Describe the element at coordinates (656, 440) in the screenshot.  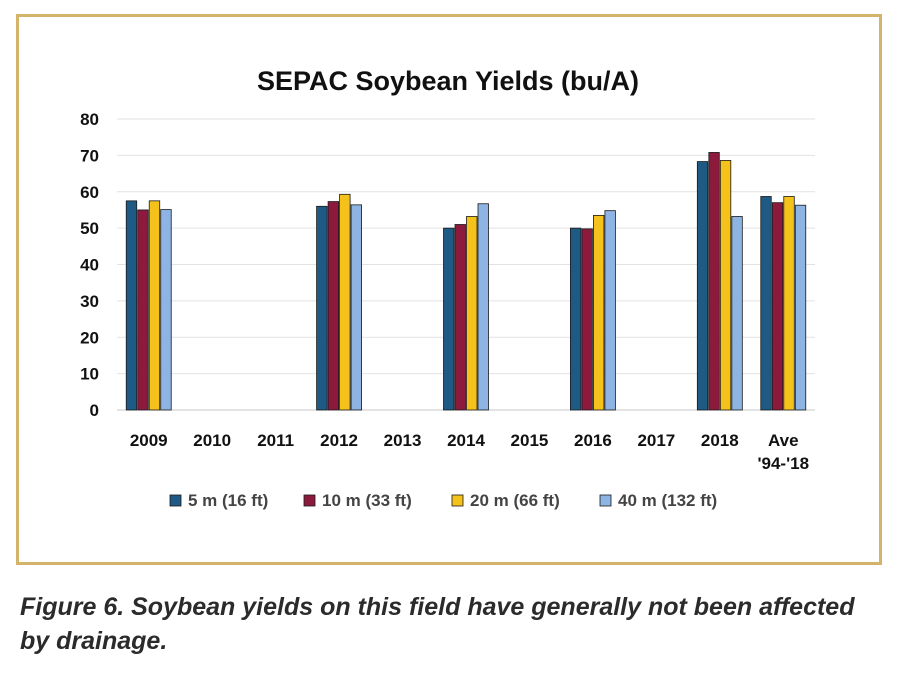
I see `x-tick-label: 2017` at that location.